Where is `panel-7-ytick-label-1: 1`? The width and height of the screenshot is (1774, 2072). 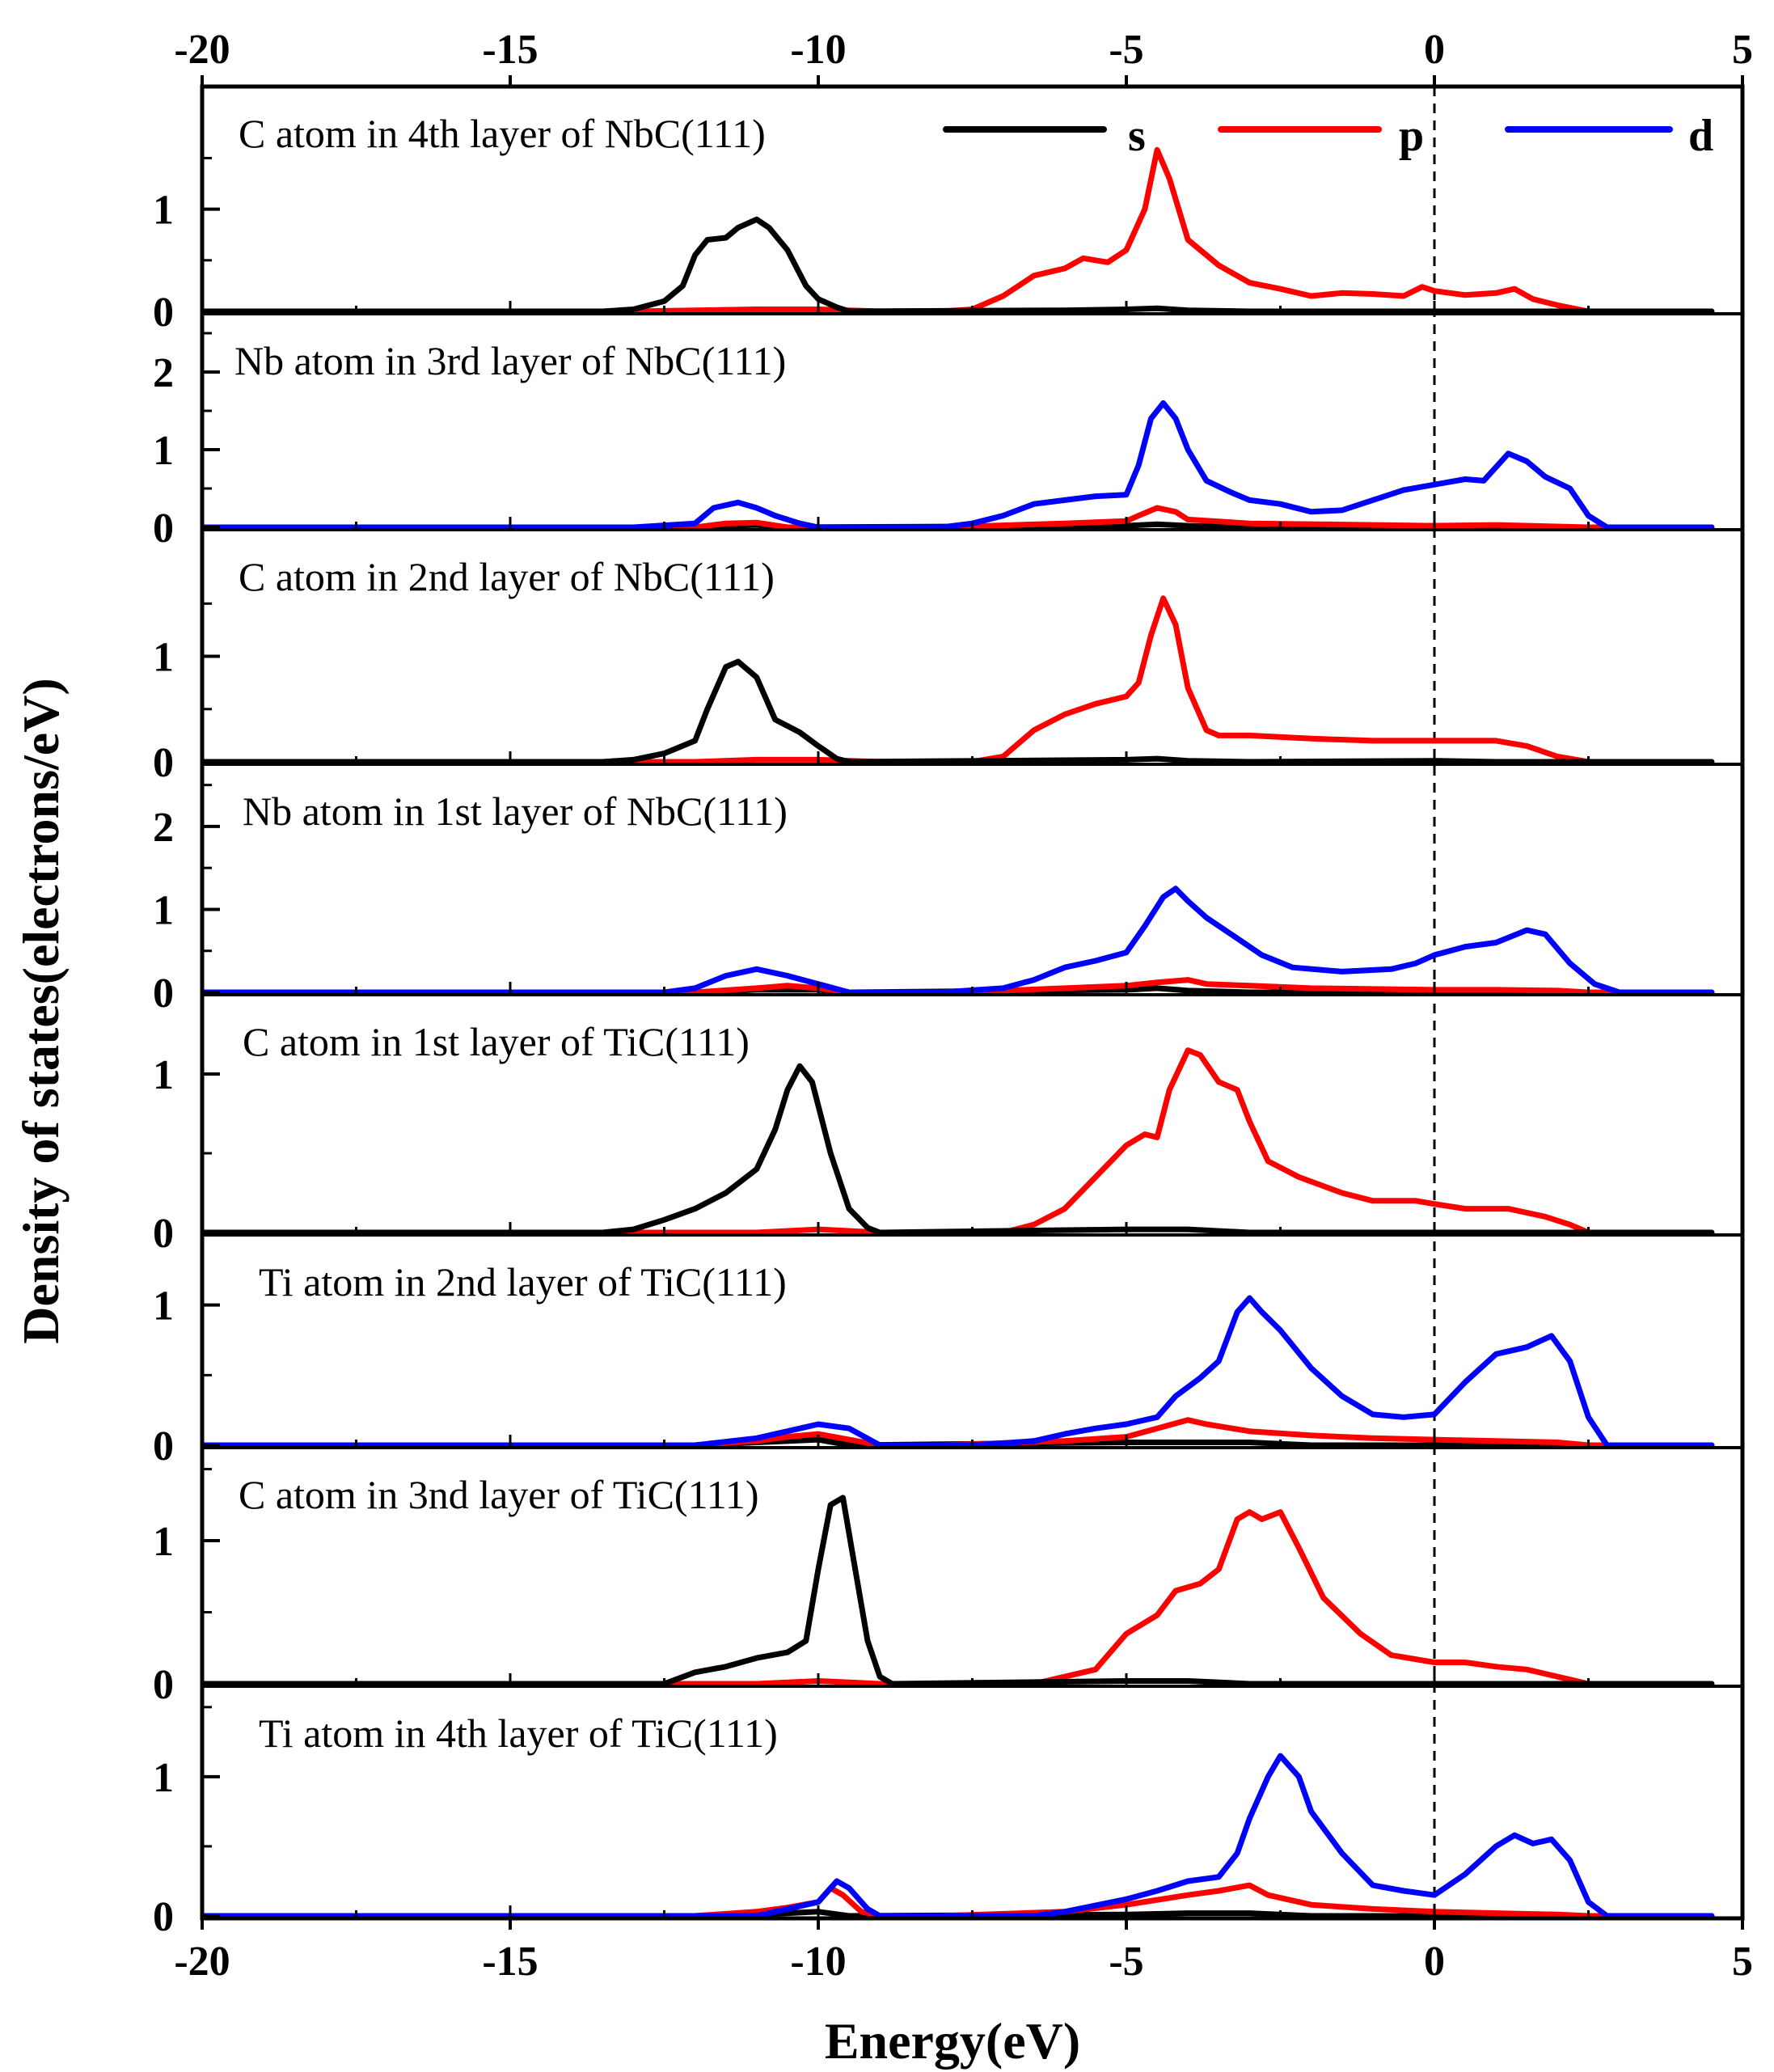
panel-7-ytick-label-1: 1 is located at coordinates (163, 1542).